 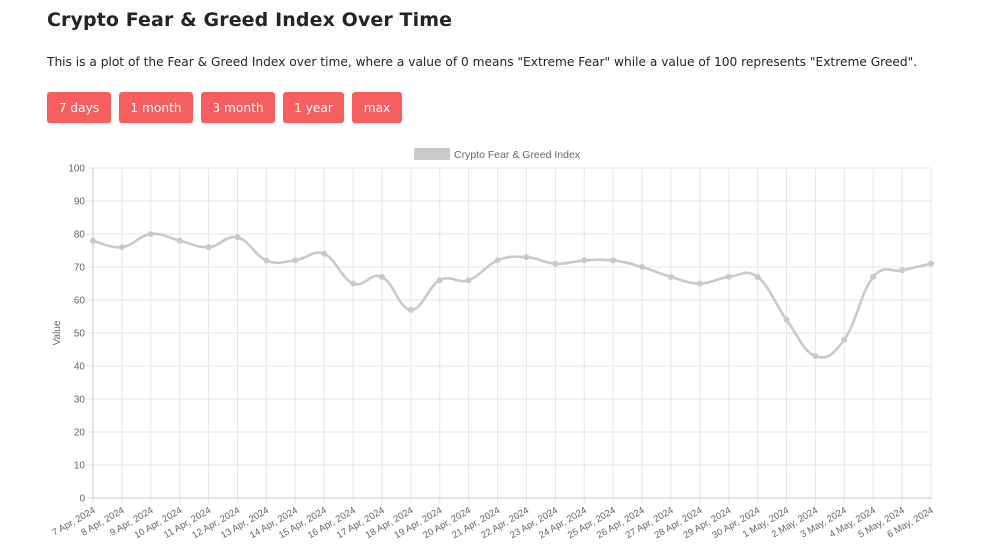 I want to click on y-tick-label: 40, so click(x=80, y=367).